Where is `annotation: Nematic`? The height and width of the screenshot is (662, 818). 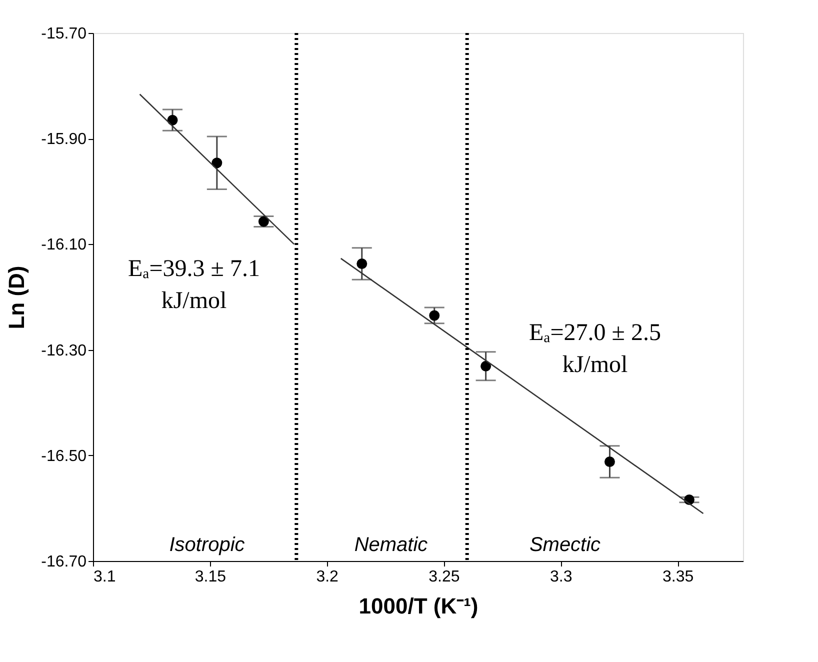 annotation: Nematic is located at coordinates (391, 545).